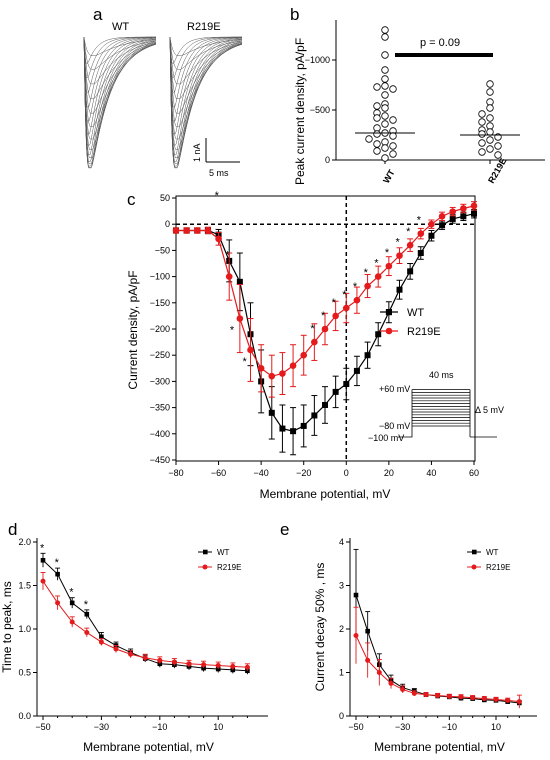 This screenshot has height=760, width=550. Describe the element at coordinates (204, 27) in the screenshot. I see `trace-label-r219e: R219E` at that location.